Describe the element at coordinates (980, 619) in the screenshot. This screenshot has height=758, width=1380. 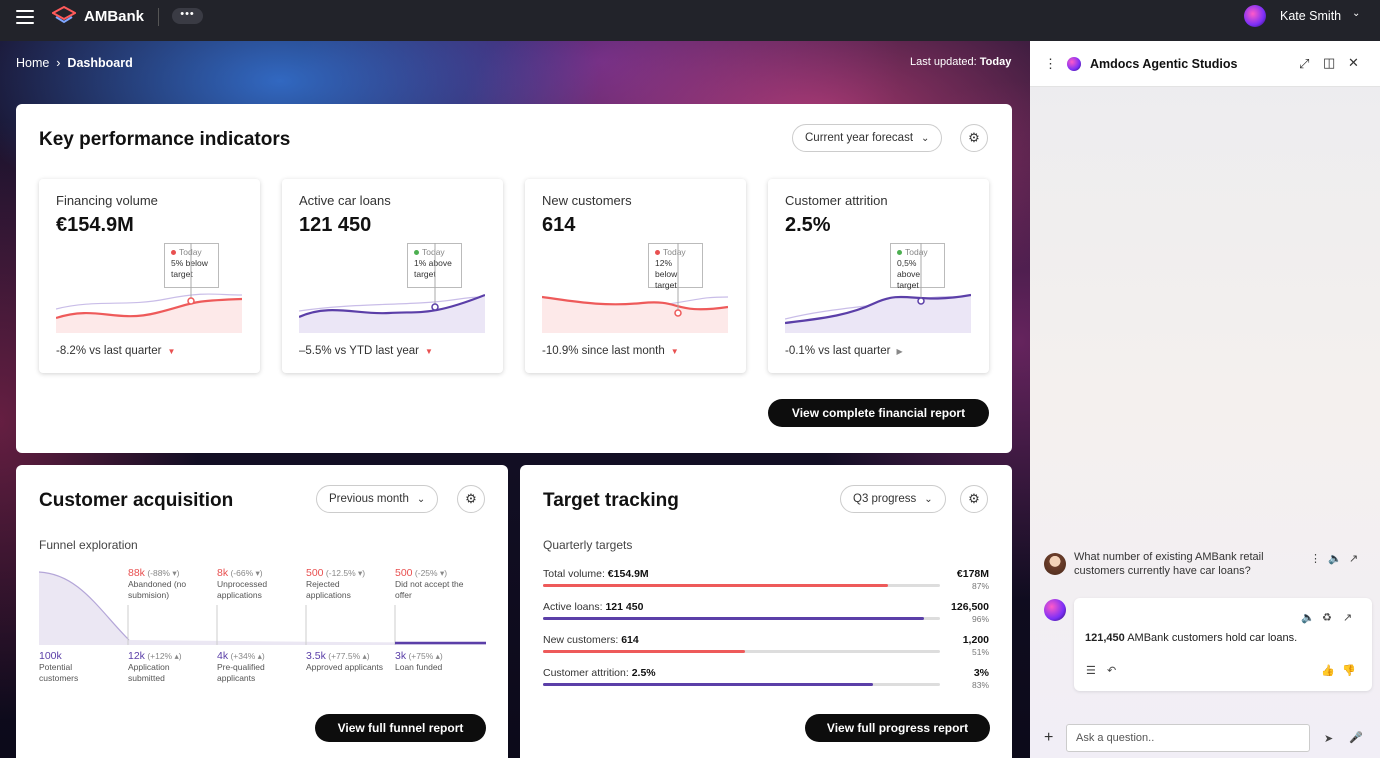
I see `target-percent: 96%` at that location.